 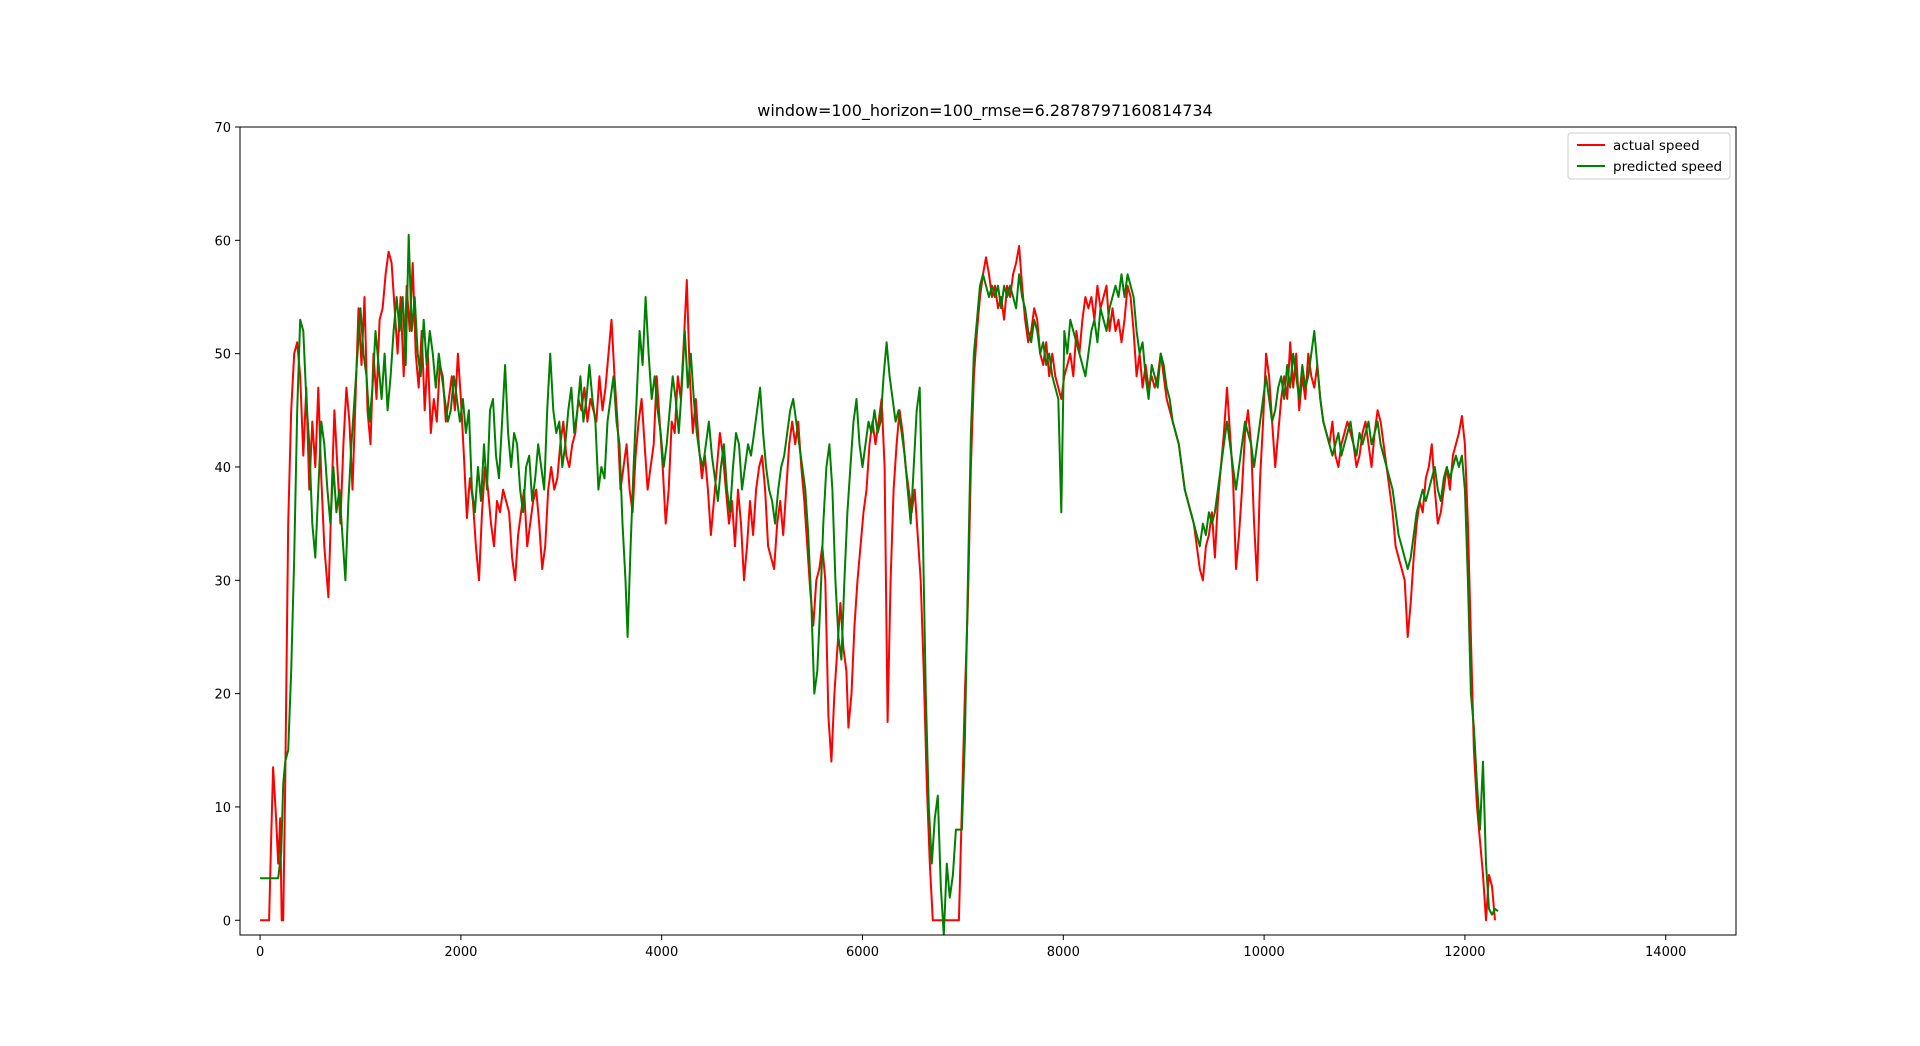 I want to click on y-tick-label: 30, so click(x=222, y=581).